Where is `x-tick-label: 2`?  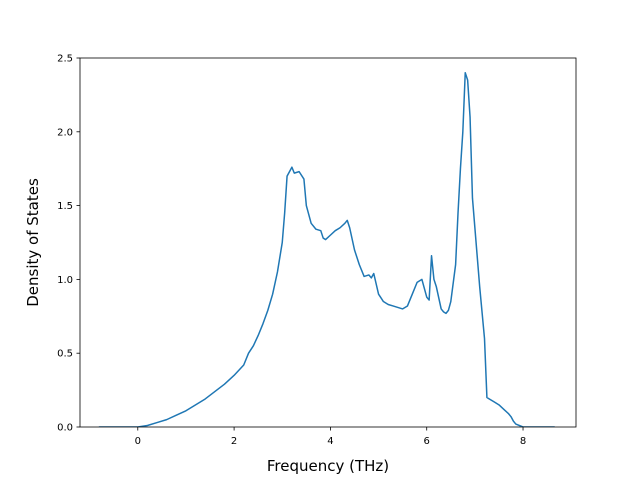
x-tick-label: 2 is located at coordinates (234, 441).